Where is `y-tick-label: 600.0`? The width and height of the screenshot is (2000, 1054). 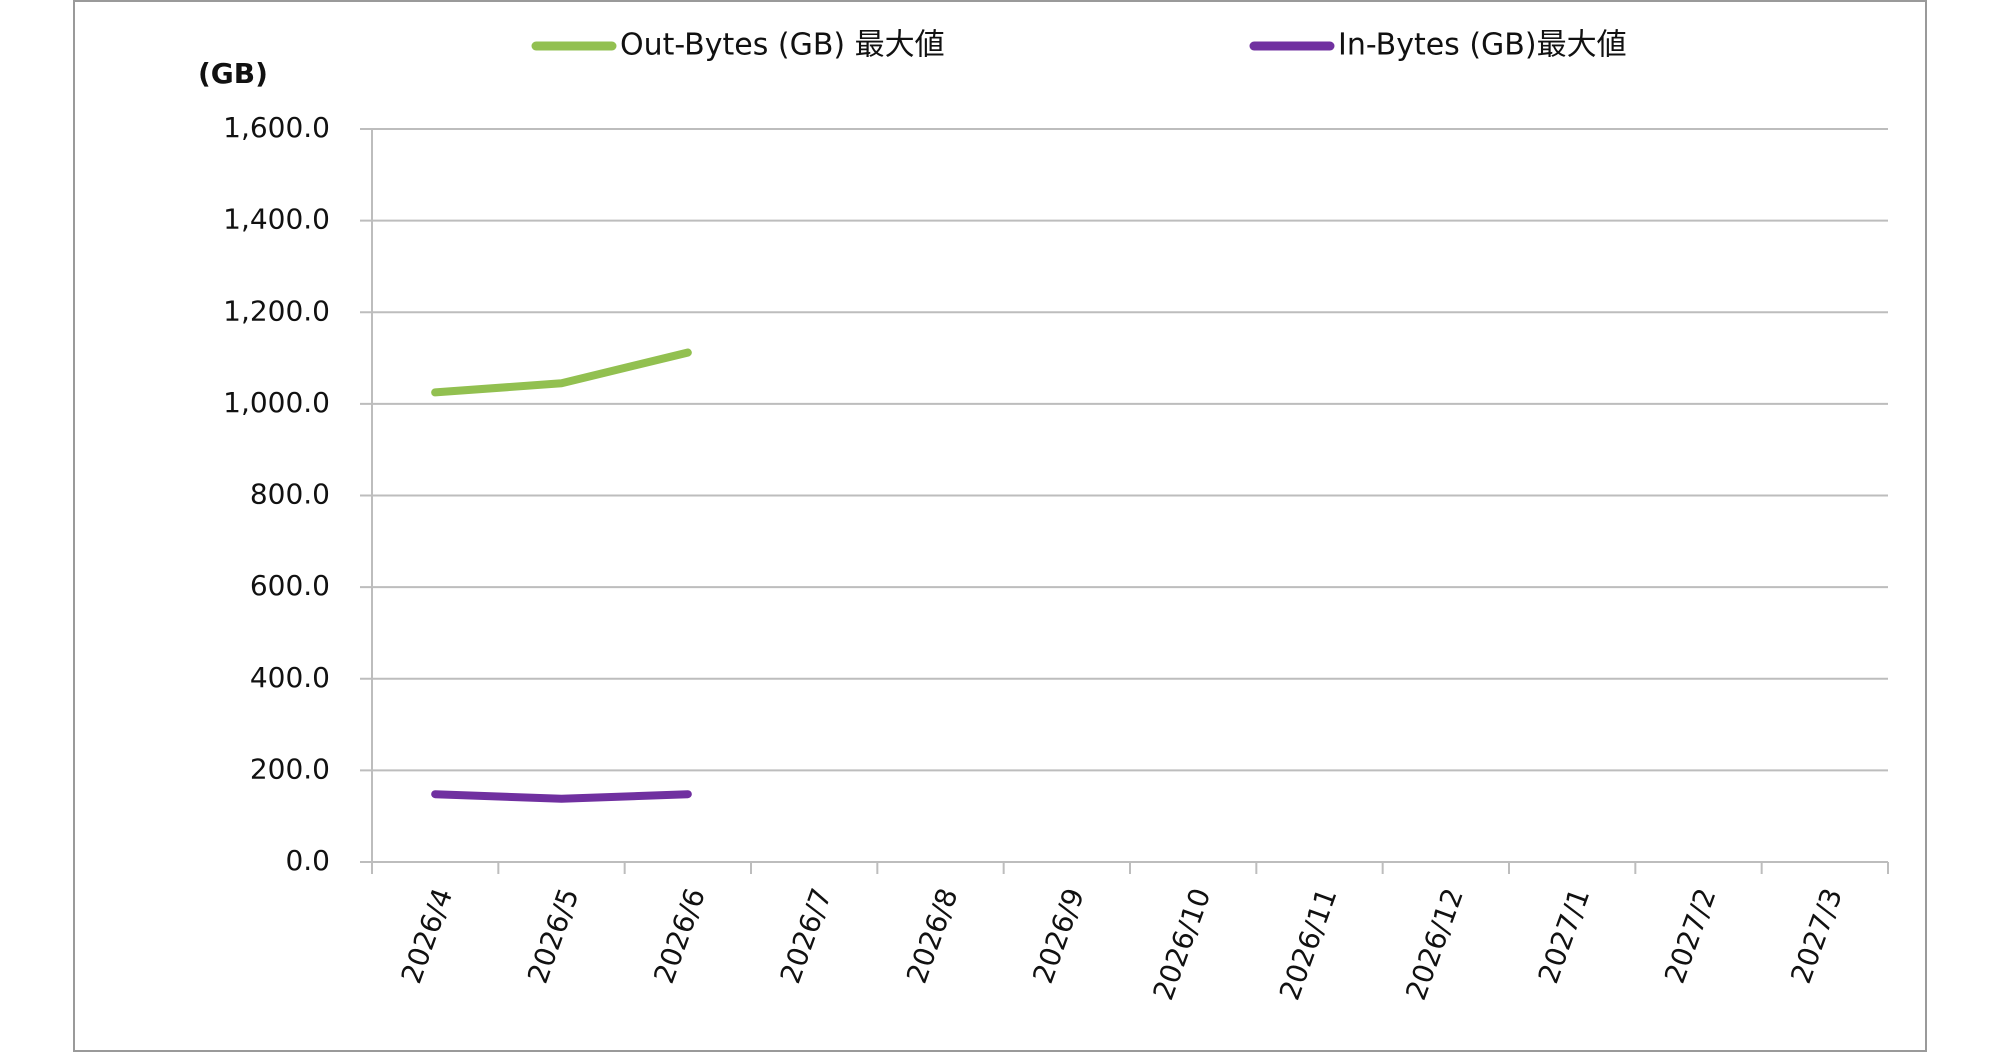
y-tick-label: 600.0 is located at coordinates (290, 585).